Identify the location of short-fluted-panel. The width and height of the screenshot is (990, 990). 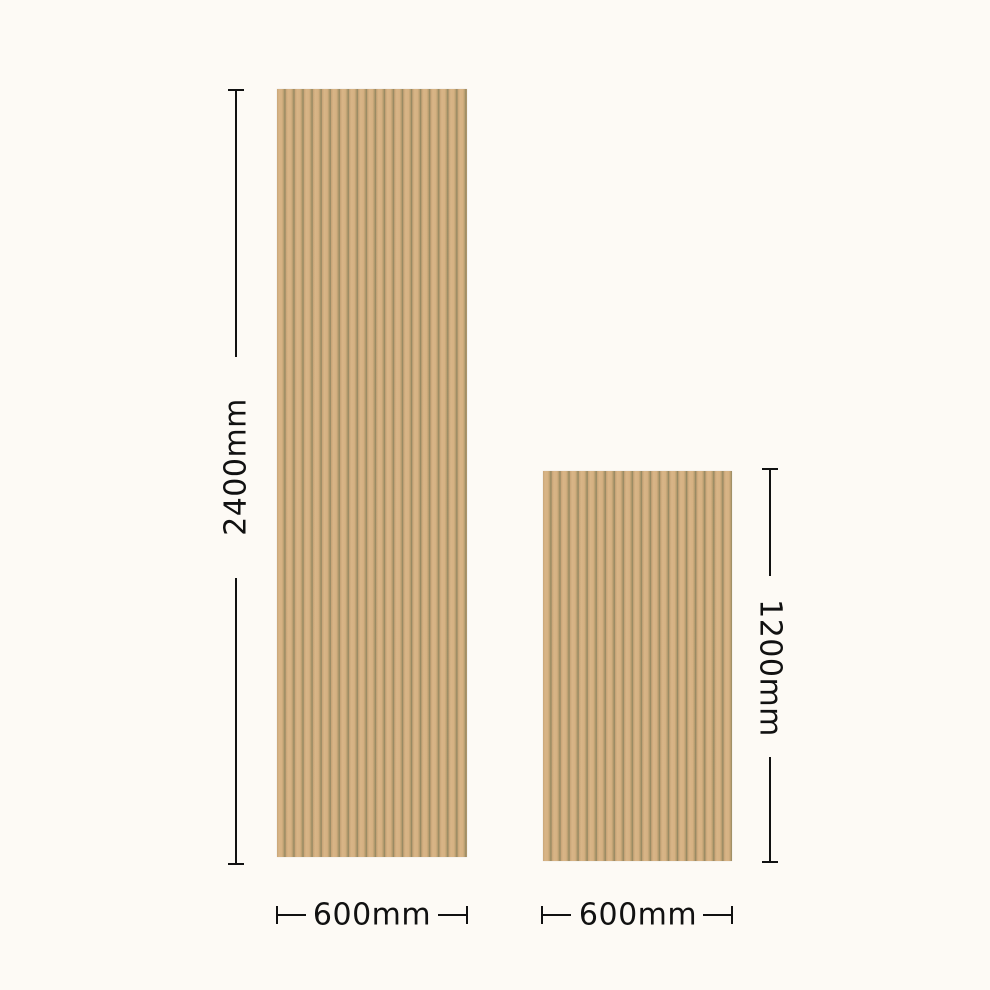
(637, 666).